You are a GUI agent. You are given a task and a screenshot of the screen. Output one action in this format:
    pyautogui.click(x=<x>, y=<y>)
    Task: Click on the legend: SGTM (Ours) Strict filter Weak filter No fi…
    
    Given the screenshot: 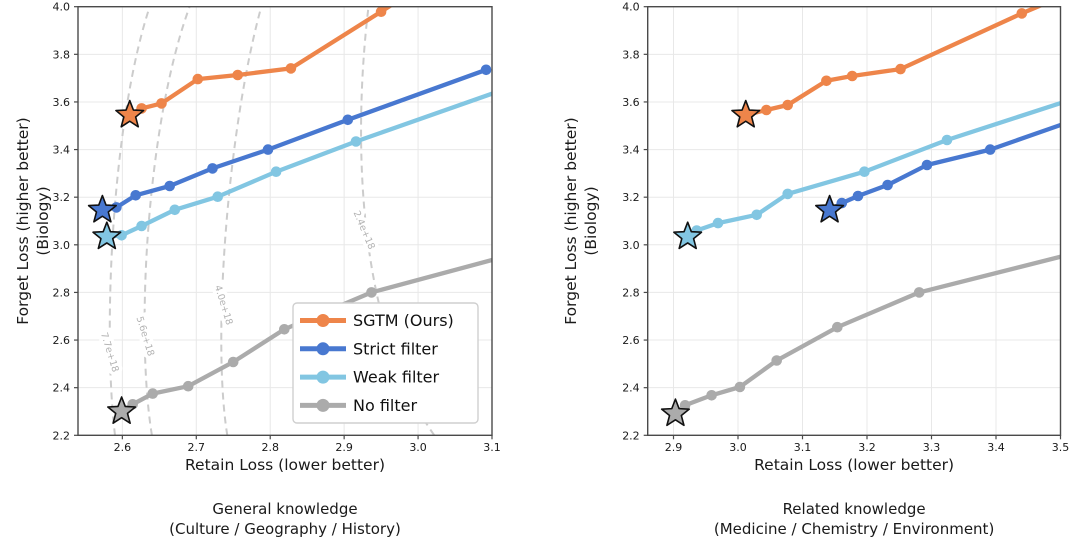 What is the action you would take?
    pyautogui.click(x=385, y=363)
    